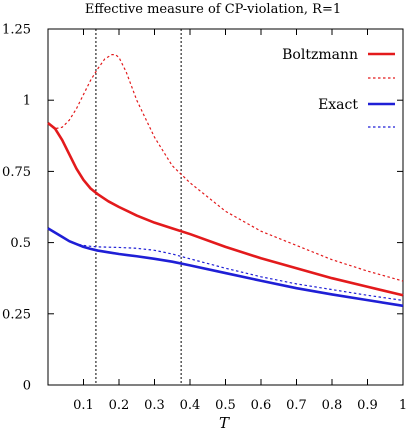 Image resolution: width=407 pixels, height=433 pixels. I want to click on y-tick-label: 1.25, so click(16, 30).